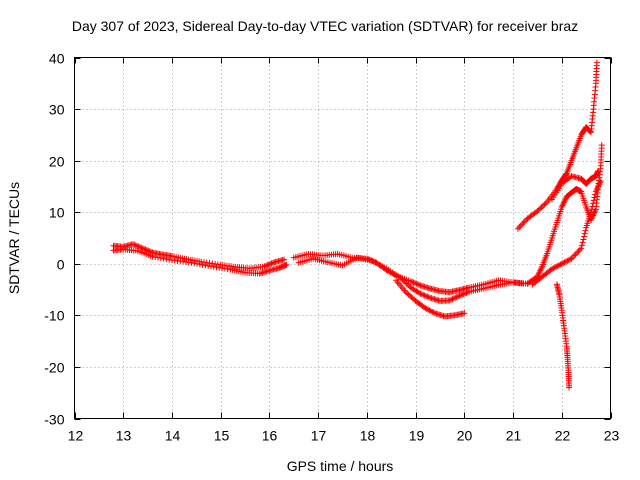 The image size is (640, 480). What do you see at coordinates (173, 436) in the screenshot?
I see `x-tick-label: 14` at bounding box center [173, 436].